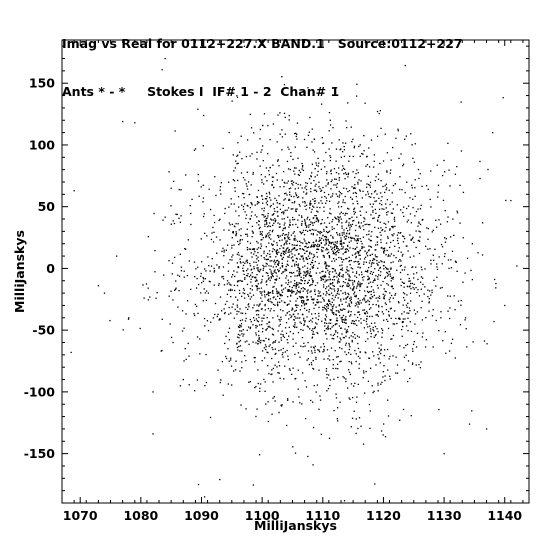  I want to click on y-tick-label: 150, so click(42, 83).